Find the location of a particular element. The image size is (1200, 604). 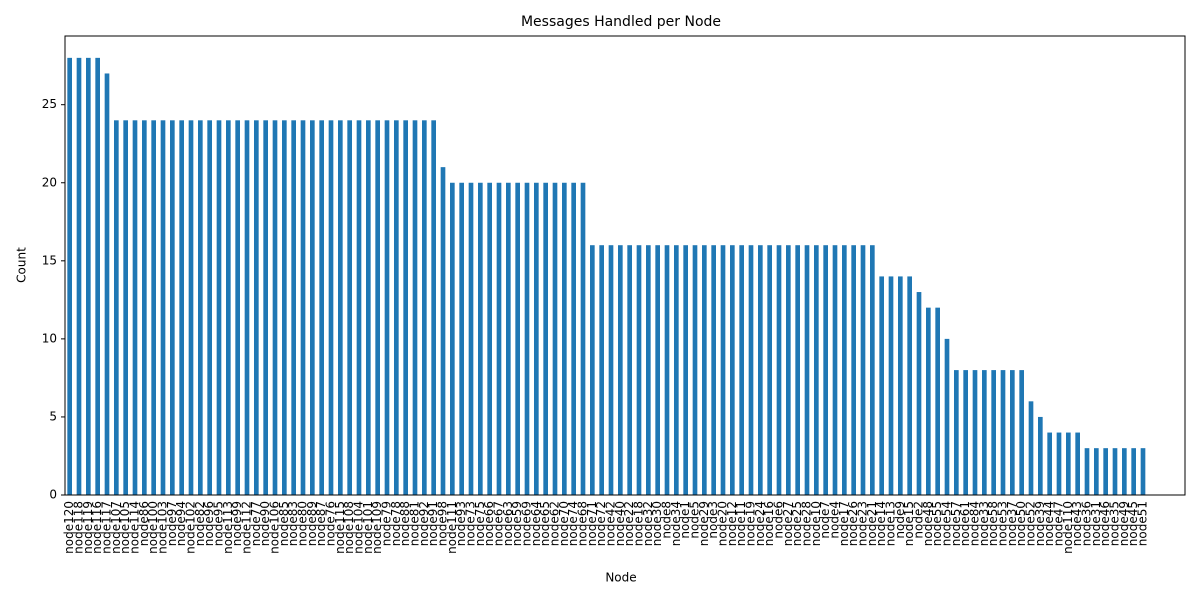

x-tick-label: node89 is located at coordinates (312, 523).